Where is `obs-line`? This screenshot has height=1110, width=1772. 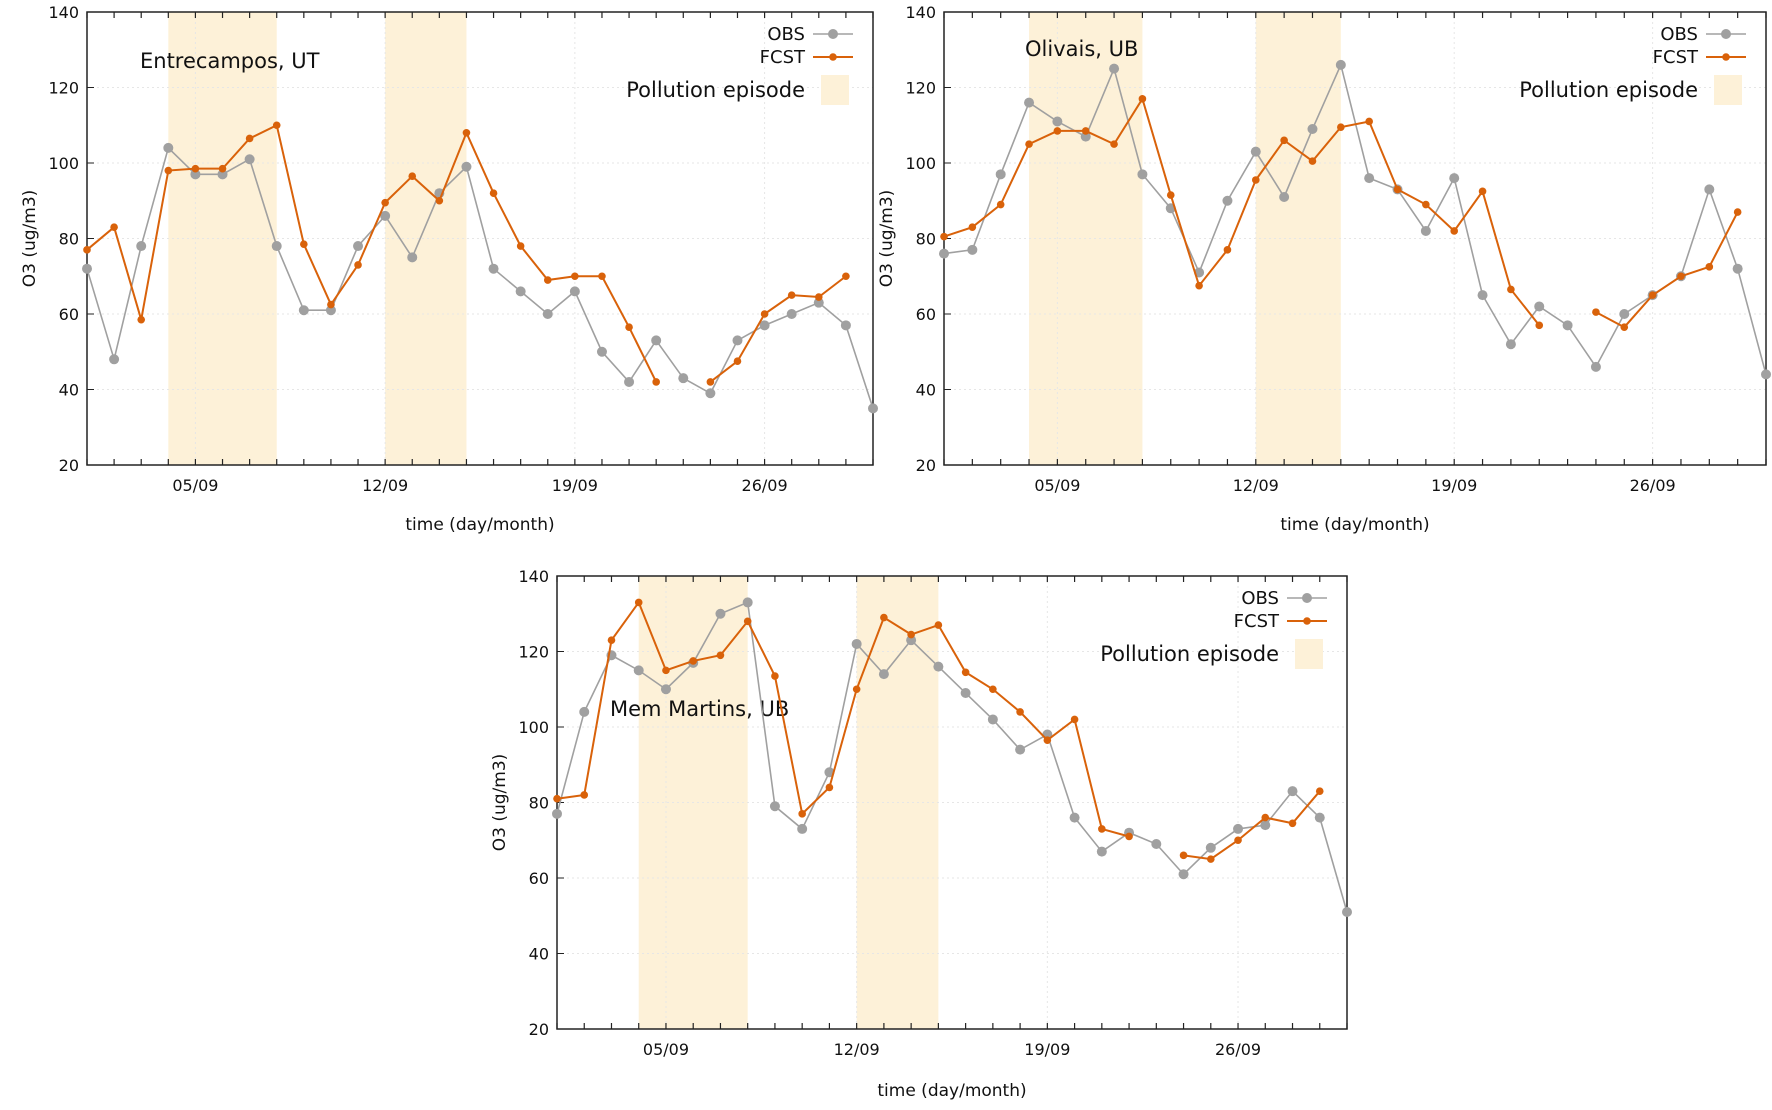 obs-line is located at coordinates (952, 757).